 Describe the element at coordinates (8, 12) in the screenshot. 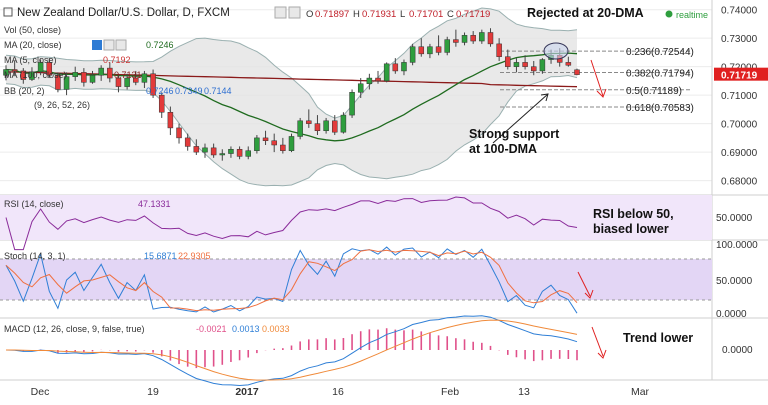

I see `collapse-icon` at that location.